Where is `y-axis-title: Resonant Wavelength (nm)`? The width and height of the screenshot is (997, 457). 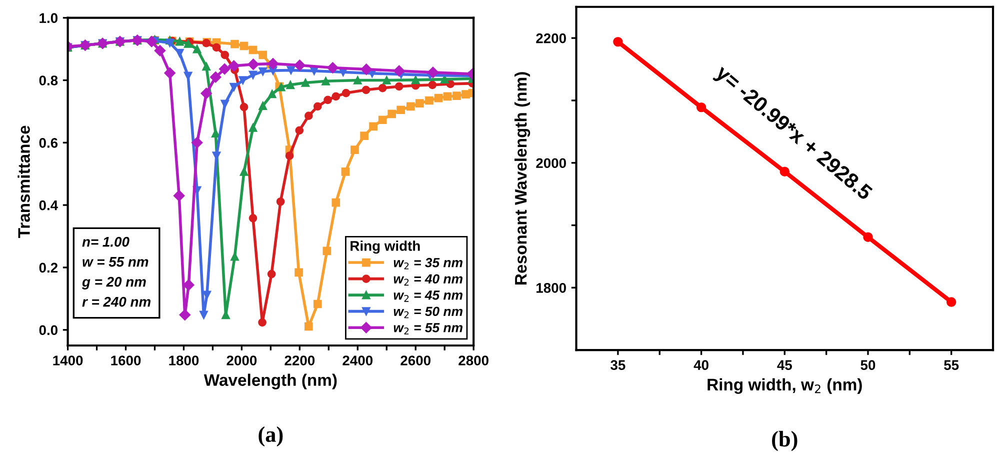
y-axis-title: Resonant Wavelength (nm) is located at coordinates (522, 178).